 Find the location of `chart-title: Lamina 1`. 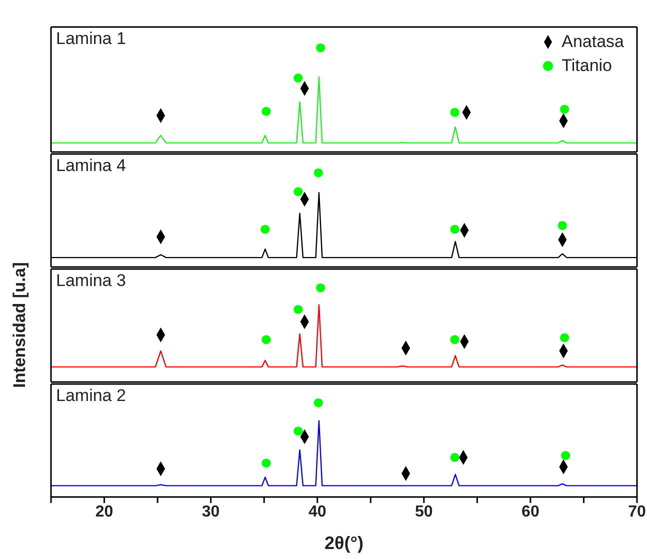

chart-title: Lamina 1 is located at coordinates (91, 39).